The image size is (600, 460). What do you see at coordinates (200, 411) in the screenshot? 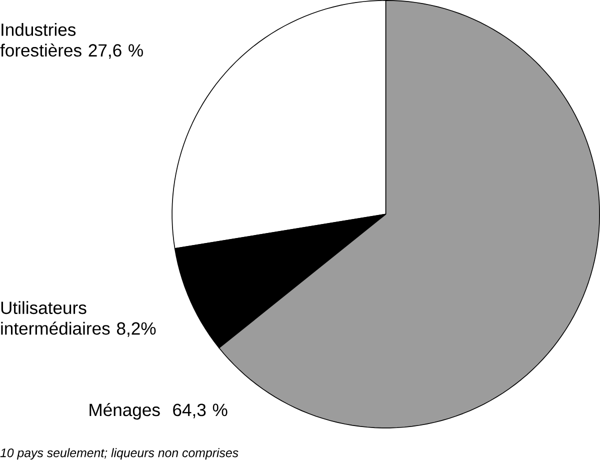
I see `data-label: 64,3 %` at bounding box center [200, 411].